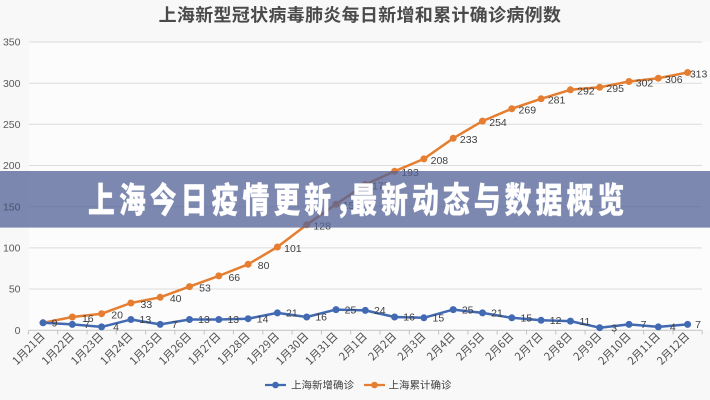  I want to click on svg-text: 281, so click(557, 101).